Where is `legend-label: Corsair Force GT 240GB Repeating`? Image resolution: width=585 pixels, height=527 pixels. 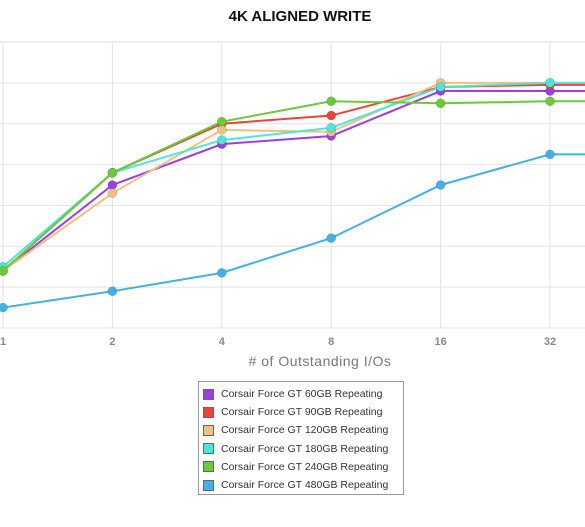 legend-label: Corsair Force GT 240GB Repeating is located at coordinates (305, 466).